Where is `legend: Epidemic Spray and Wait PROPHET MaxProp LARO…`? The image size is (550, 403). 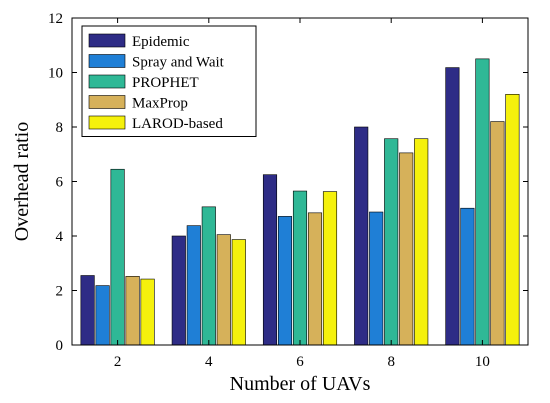
legend: Epidemic Spray and Wait PROPHET MaxProp LARO… is located at coordinates (169, 81).